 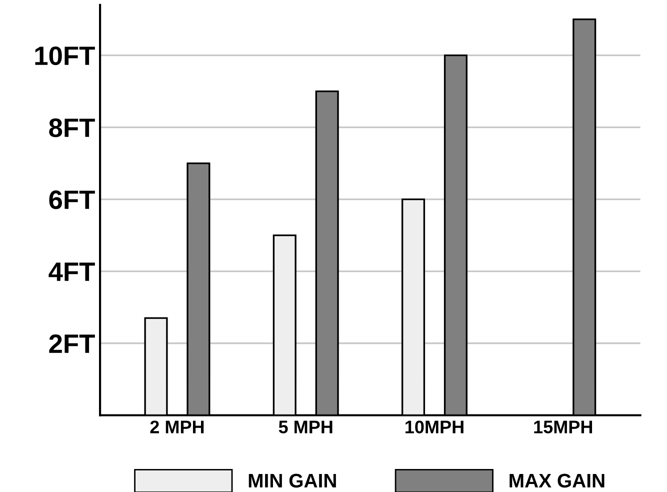 I want to click on x-tick-label: 10MPH, so click(x=435, y=427).